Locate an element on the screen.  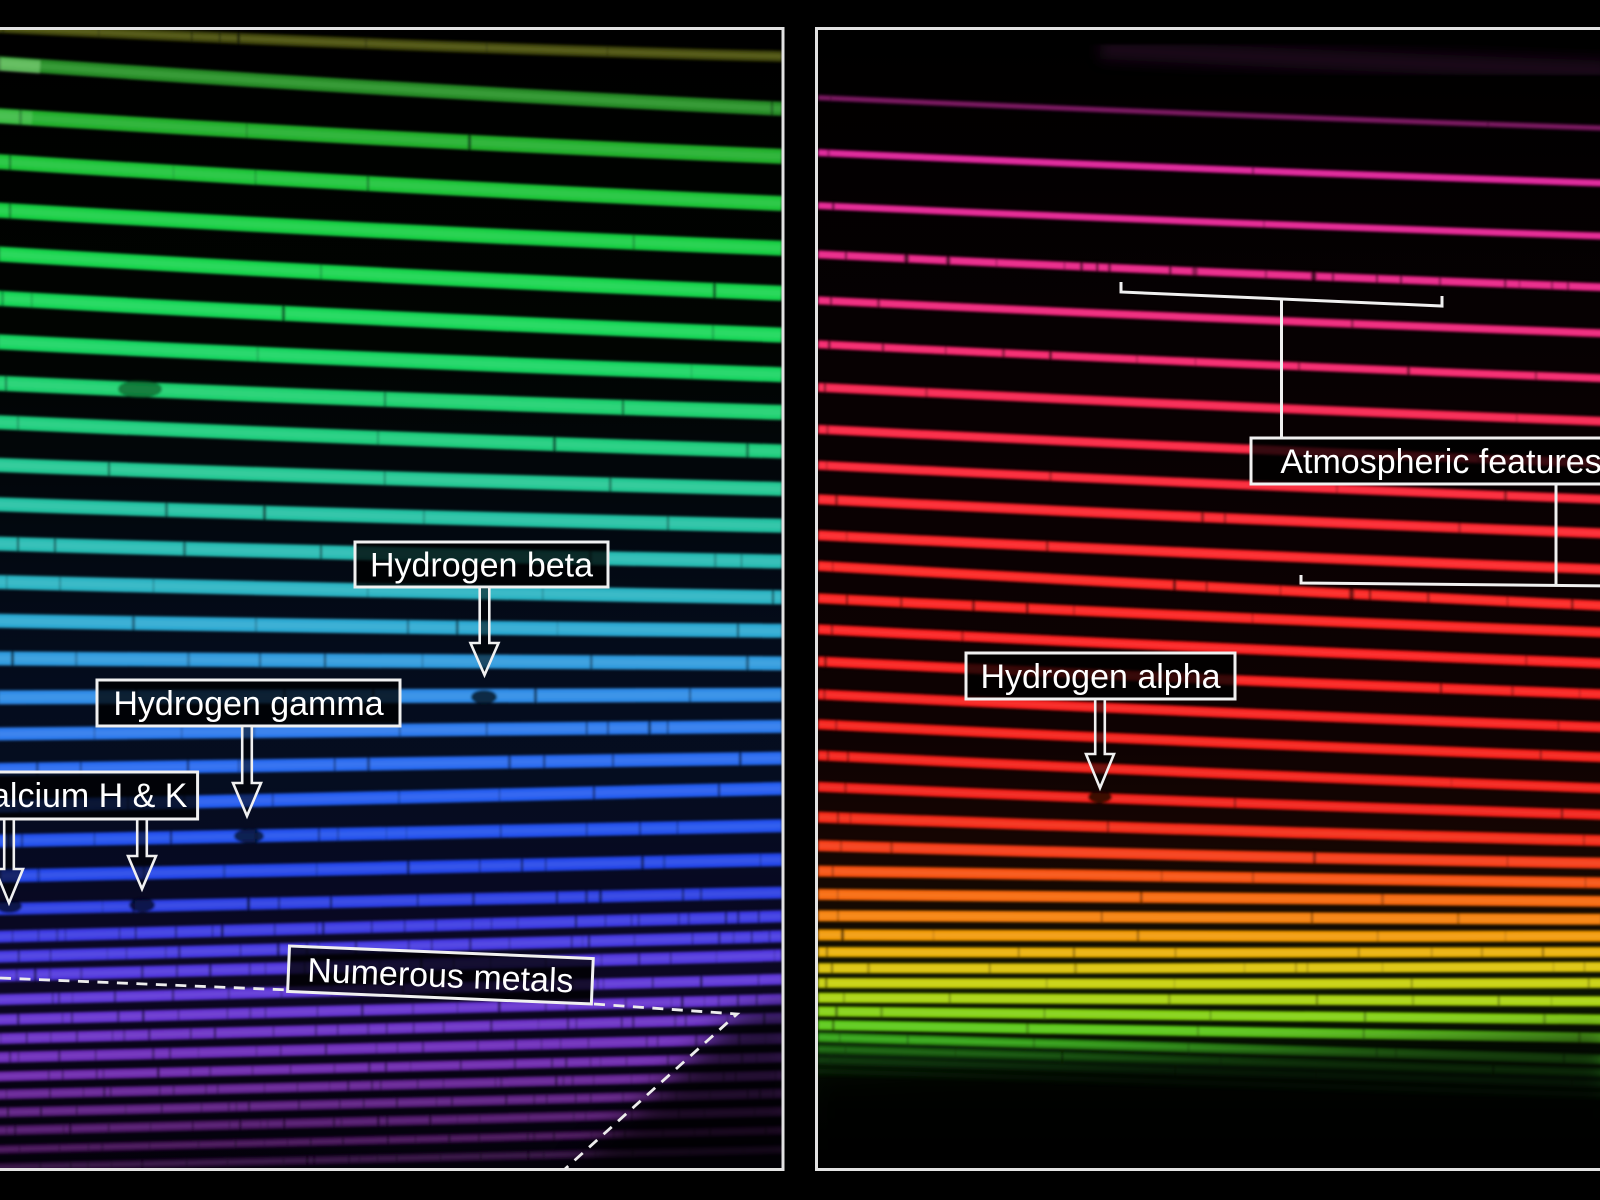
svg-text: Atmospheric features is located at coordinates (1440, 462).